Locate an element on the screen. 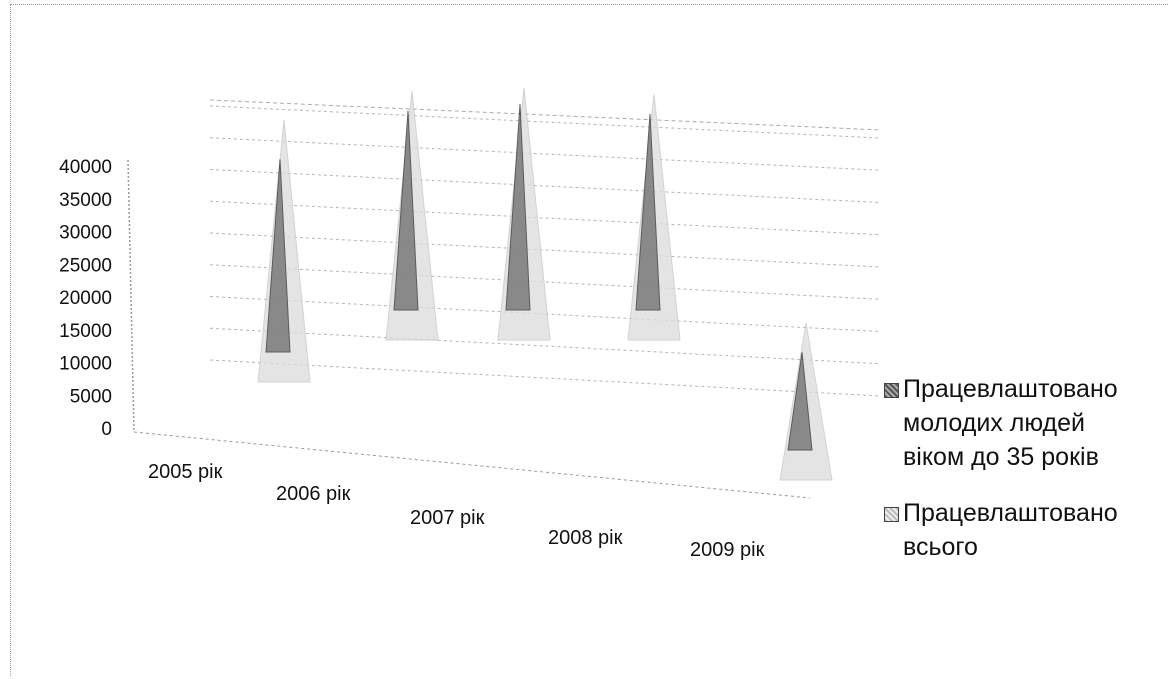  y-axis-line is located at coordinates (131, 296).